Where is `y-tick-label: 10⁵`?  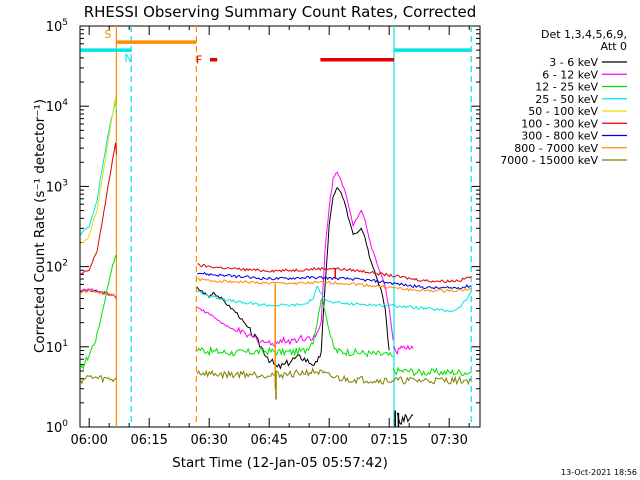
y-tick-label: 10⁵ is located at coordinates (57, 26).